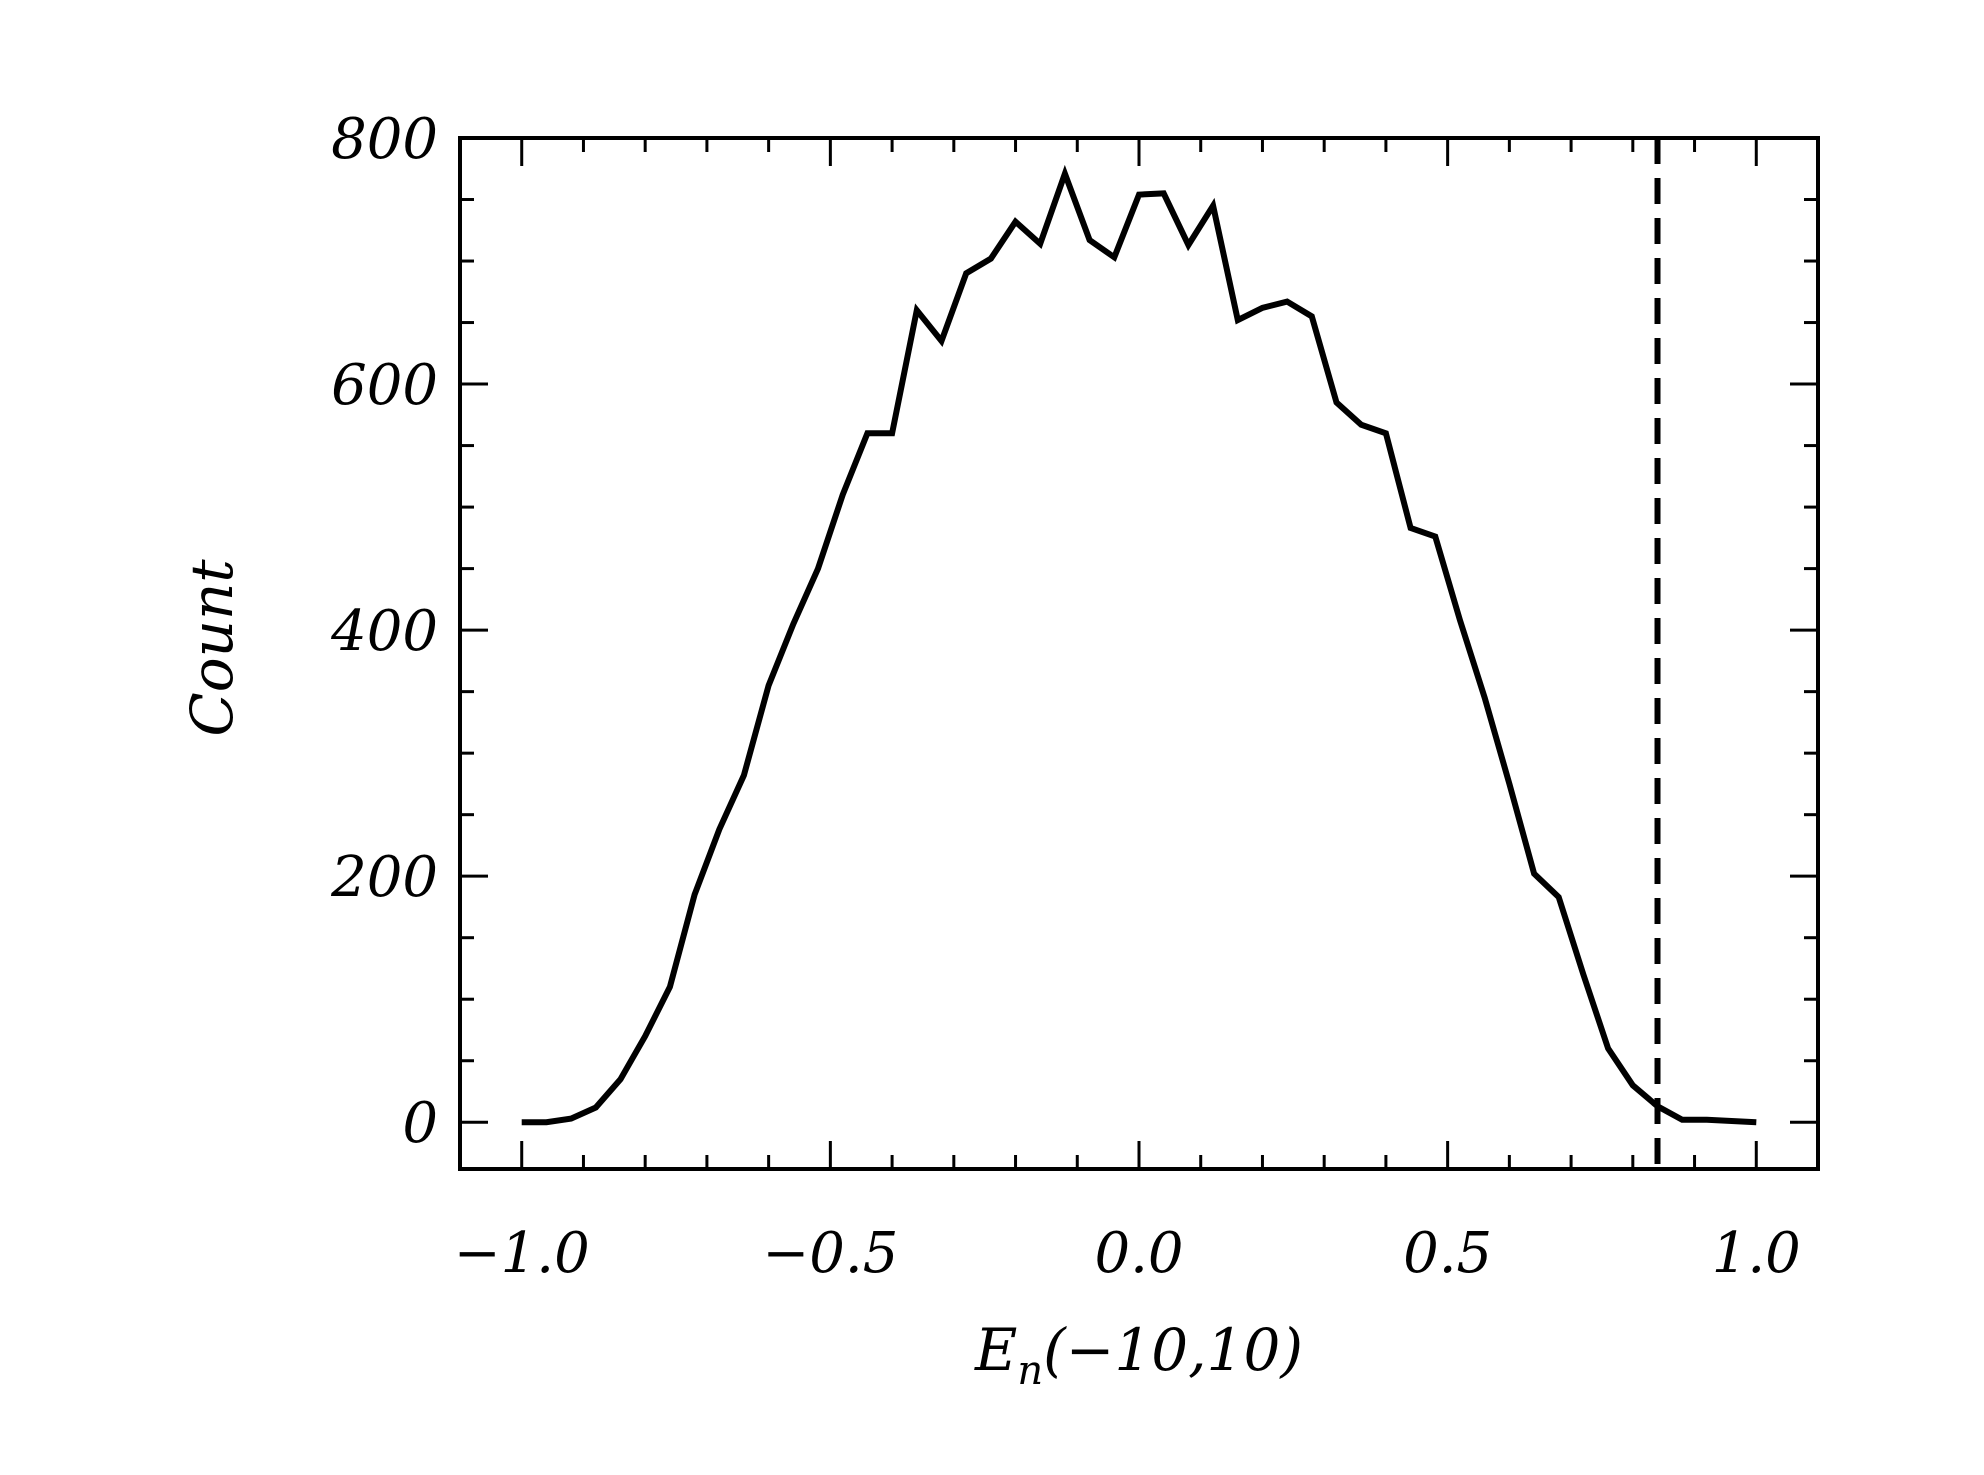 Image resolution: width=1984 pixels, height=1475 pixels. Describe the element at coordinates (522, 1253) in the screenshot. I see `x-tick-label: −1.0` at that location.